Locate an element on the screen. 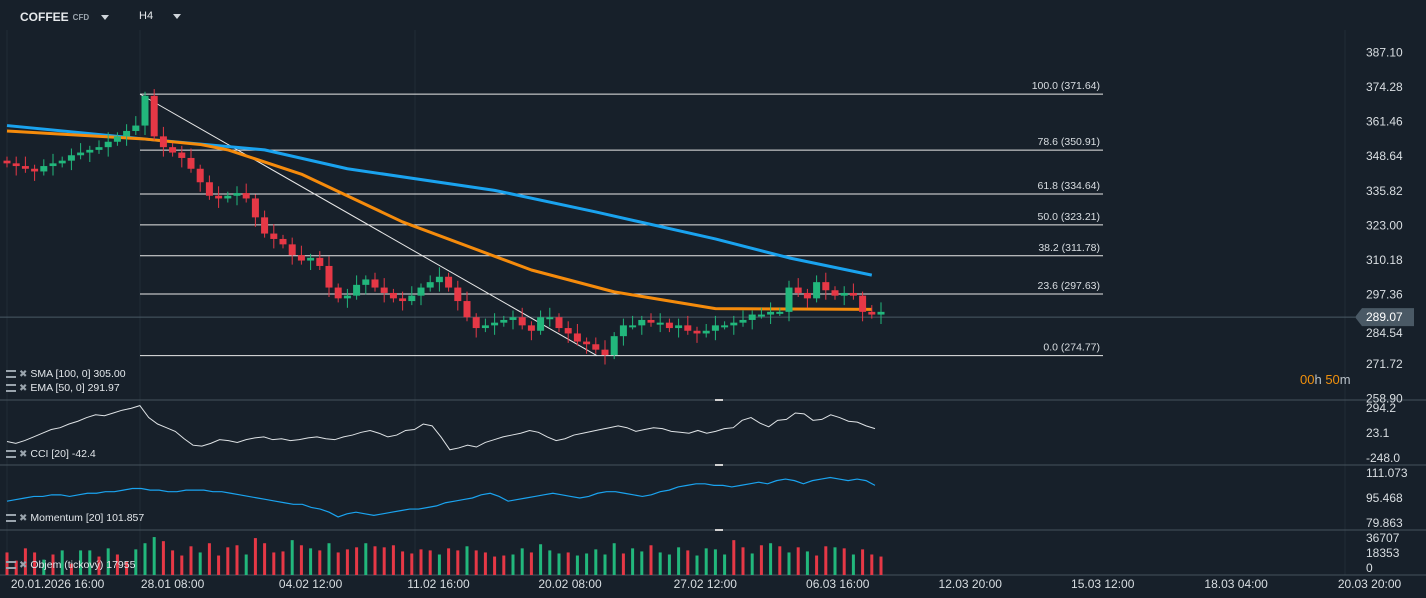 The image size is (1426, 598). timer-minutes: 50 is located at coordinates (1332, 379).